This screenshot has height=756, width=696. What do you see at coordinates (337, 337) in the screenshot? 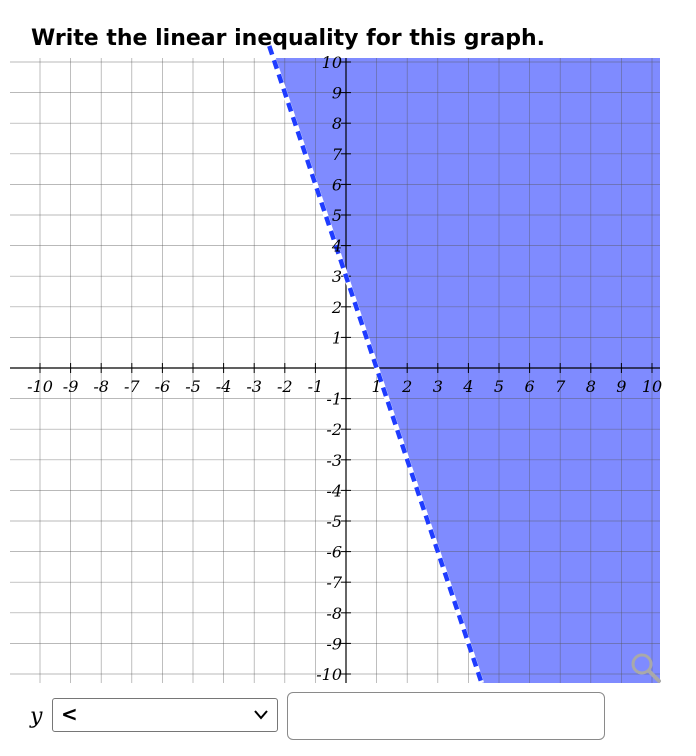
I see `y-tick-label: 1` at bounding box center [337, 337].